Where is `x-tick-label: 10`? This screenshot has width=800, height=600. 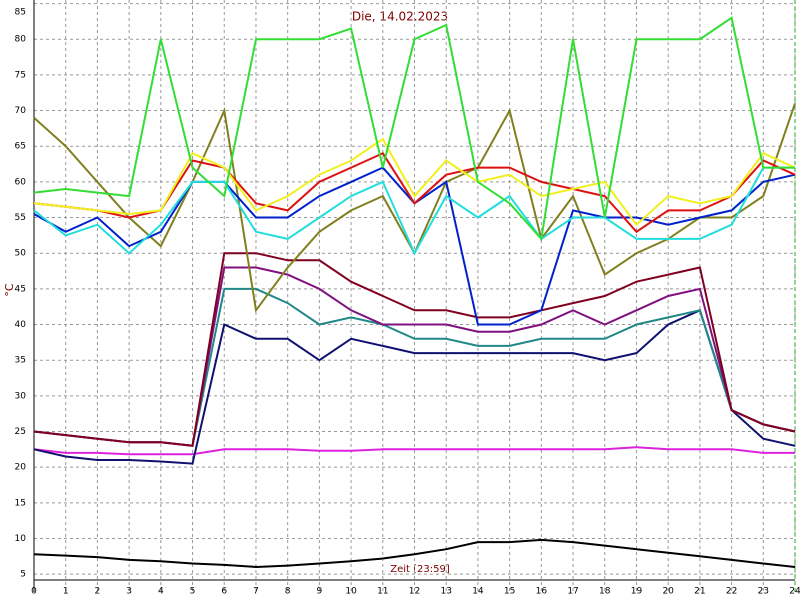
x-tick-label: 10 is located at coordinates (351, 592).